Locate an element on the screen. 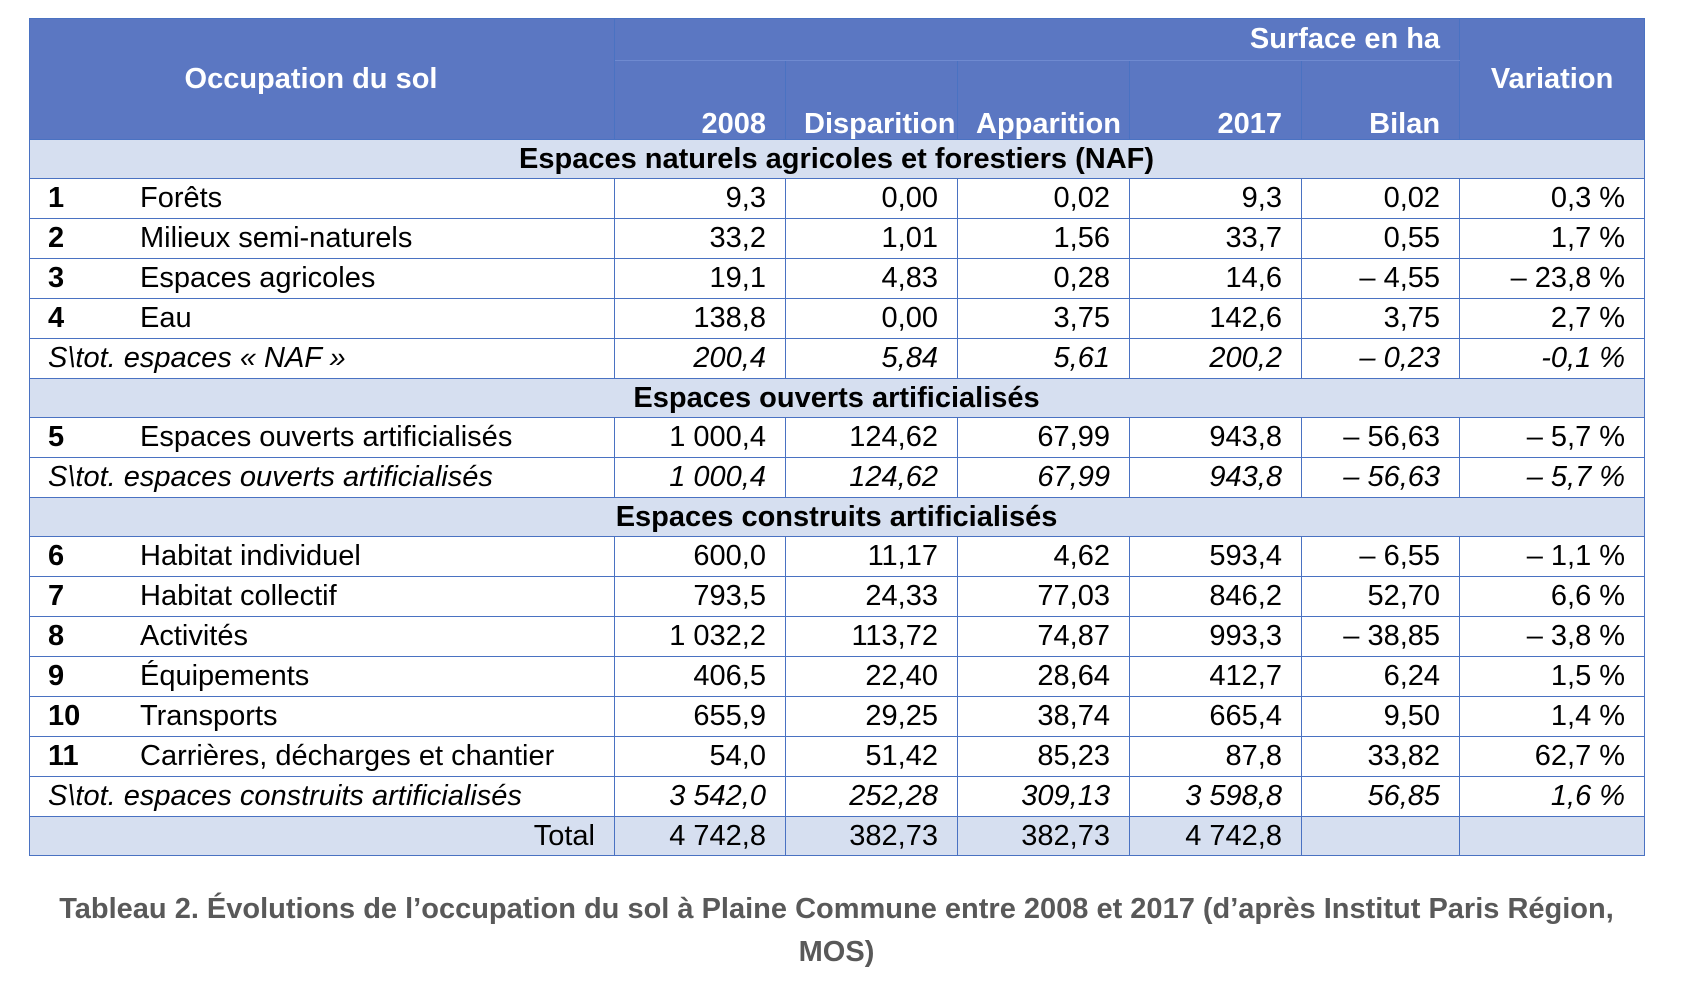 The width and height of the screenshot is (1686, 982). section-title: Espaces ouverts artificialisés is located at coordinates (837, 398).